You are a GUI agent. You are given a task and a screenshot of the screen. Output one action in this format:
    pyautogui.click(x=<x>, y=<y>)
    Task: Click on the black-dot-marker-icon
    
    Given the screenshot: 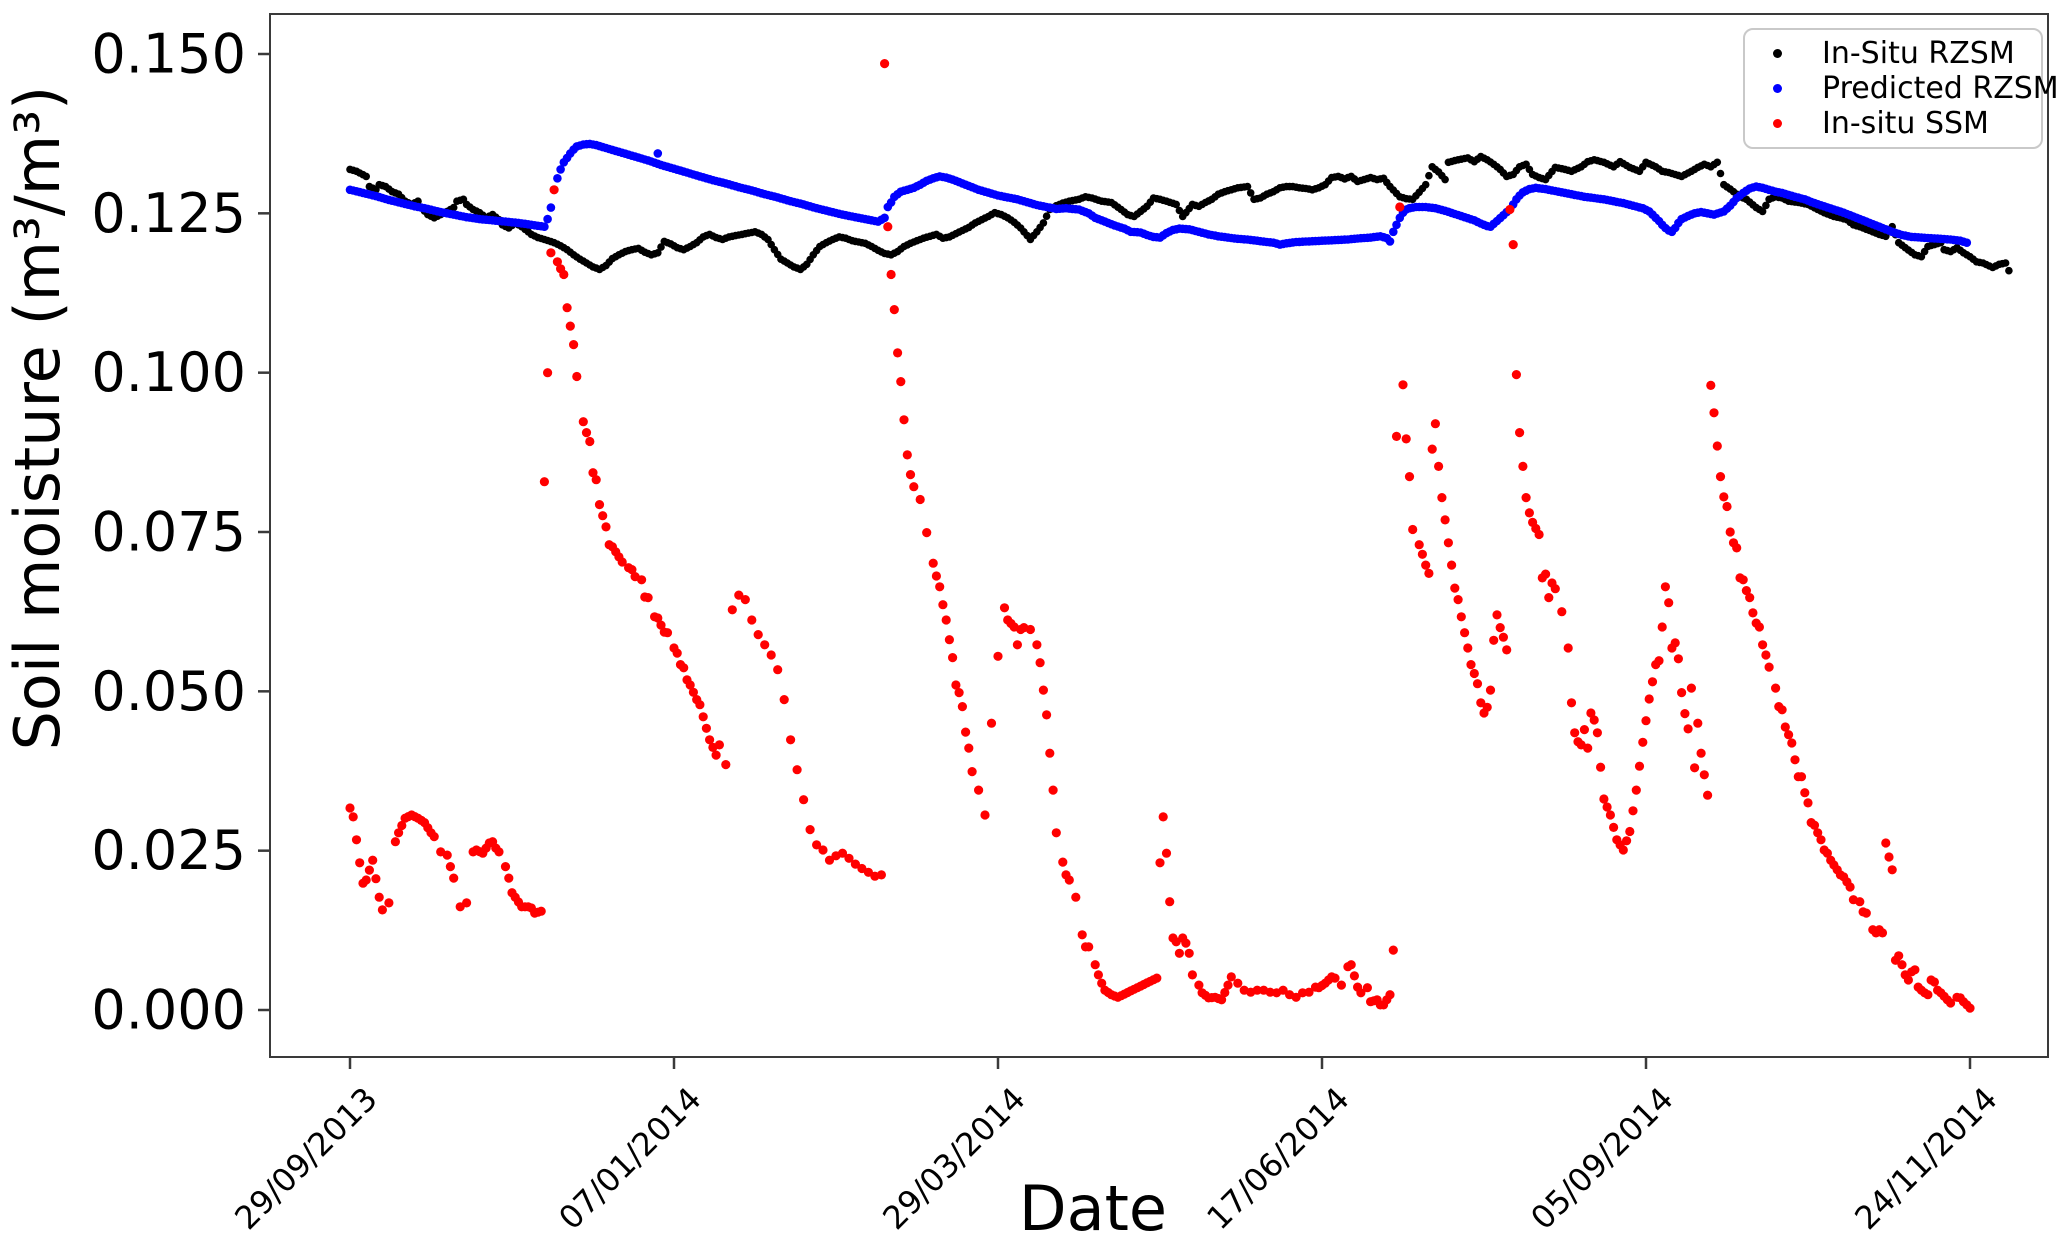 What is the action you would take?
    pyautogui.click(x=1777, y=53)
    